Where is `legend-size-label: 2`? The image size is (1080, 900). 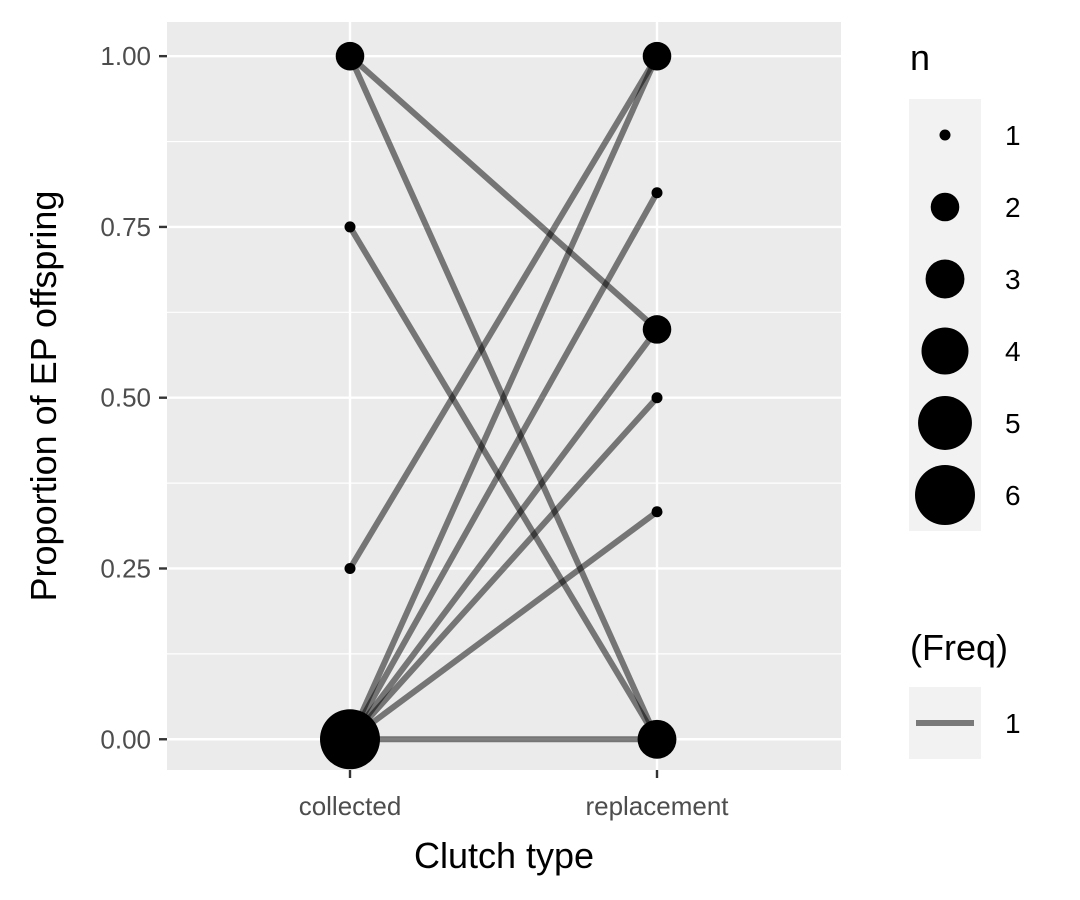 legend-size-label: 2 is located at coordinates (1013, 207).